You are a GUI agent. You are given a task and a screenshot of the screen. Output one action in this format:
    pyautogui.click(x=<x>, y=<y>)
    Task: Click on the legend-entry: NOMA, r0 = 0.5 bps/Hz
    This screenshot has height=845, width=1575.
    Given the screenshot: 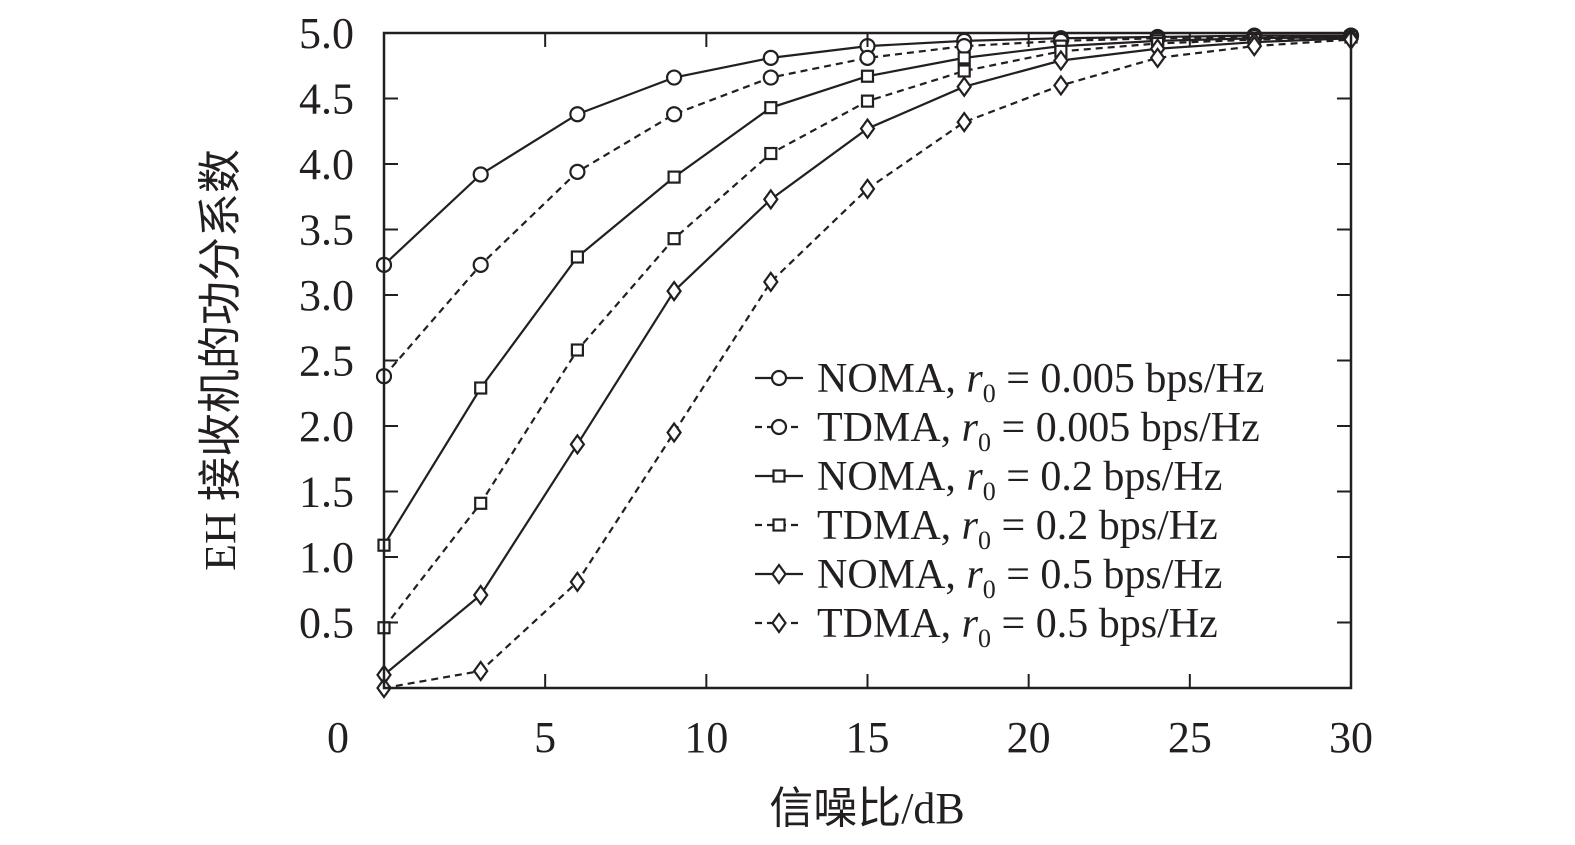 What is the action you would take?
    pyautogui.click(x=988, y=578)
    